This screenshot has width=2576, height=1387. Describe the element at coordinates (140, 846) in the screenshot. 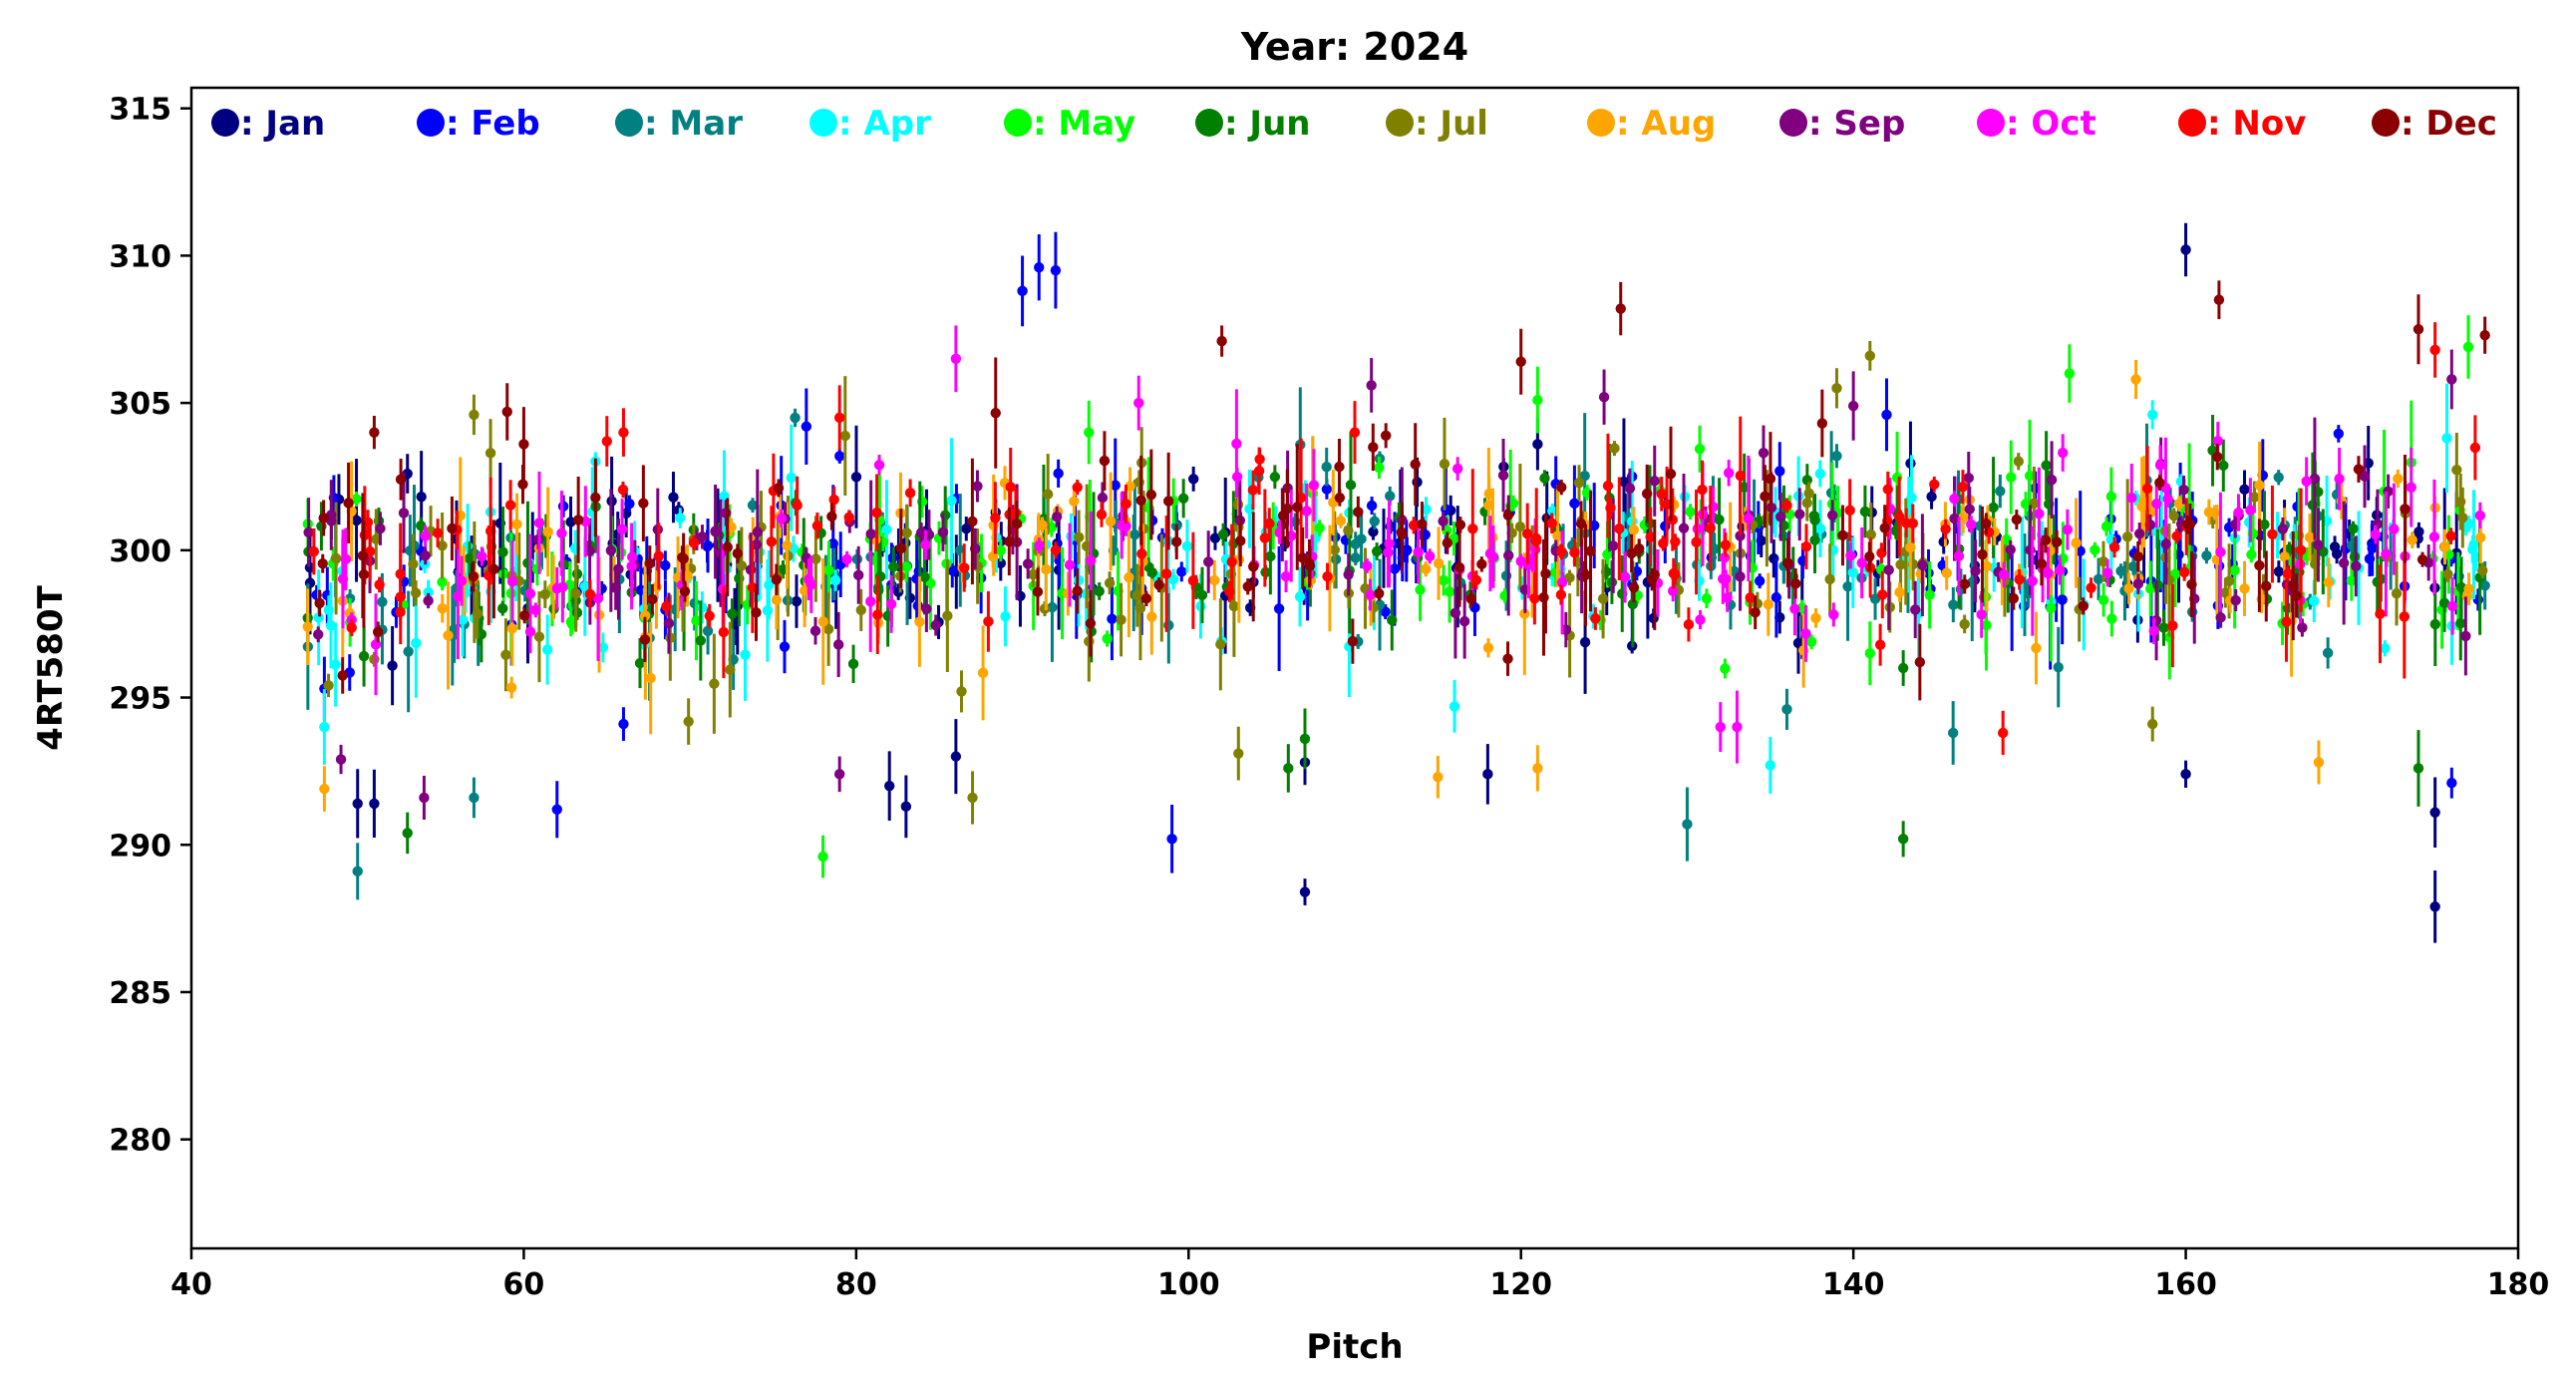

I see `y-tick-label: 290` at that location.